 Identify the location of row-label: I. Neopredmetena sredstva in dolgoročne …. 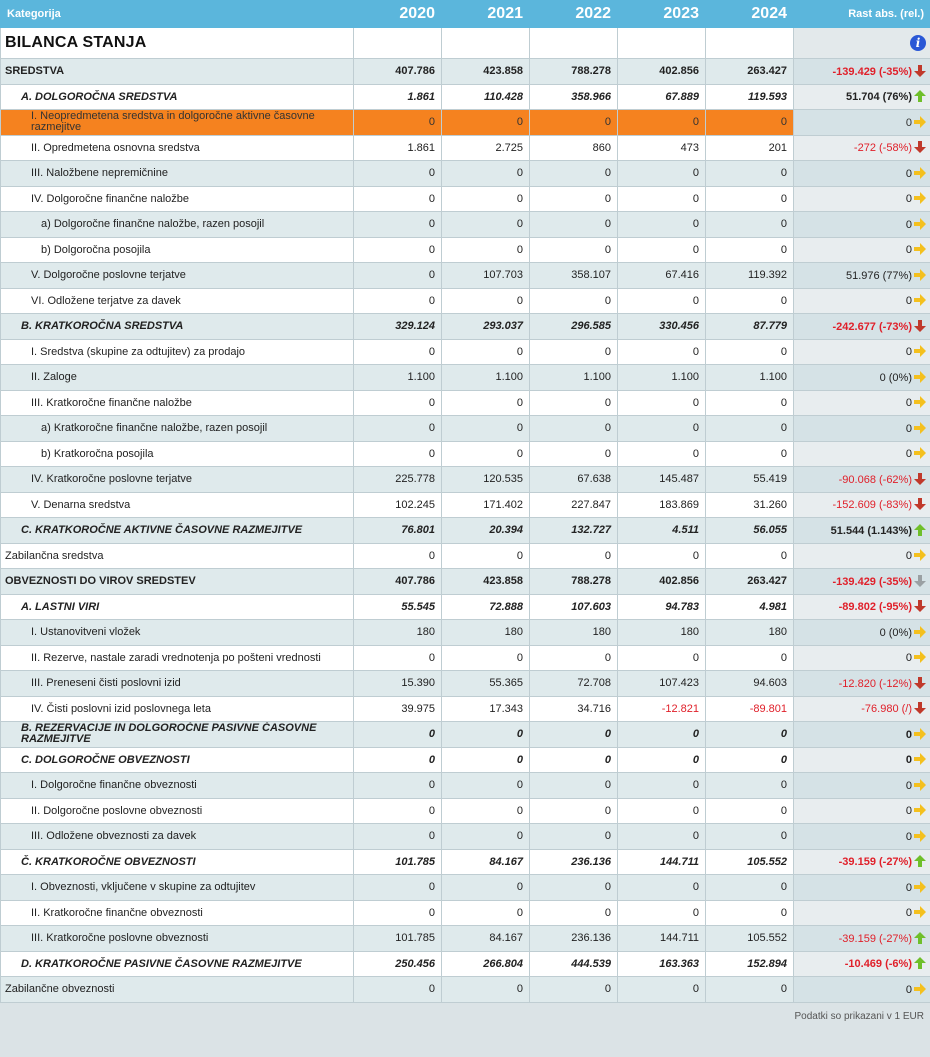
(177, 122).